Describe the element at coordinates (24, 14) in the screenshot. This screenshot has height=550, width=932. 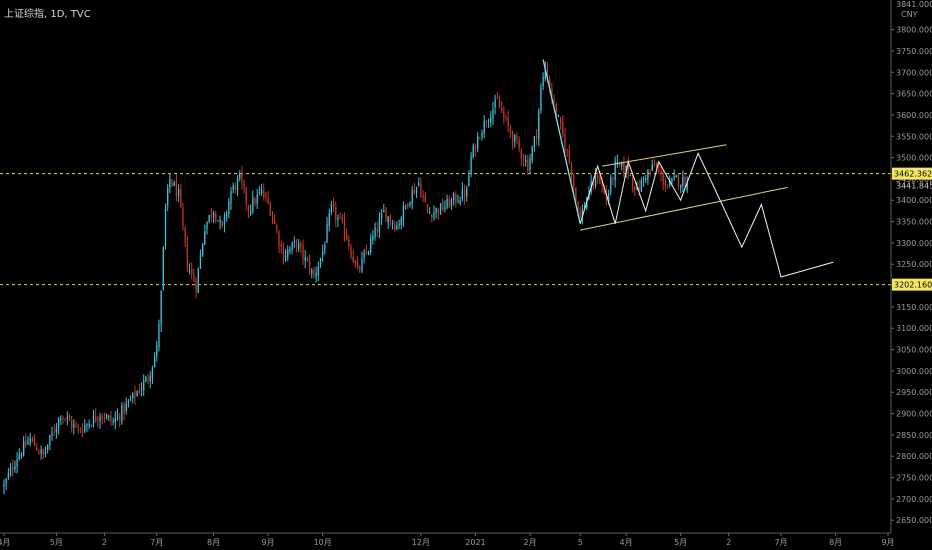
I see `symbol-name: 上证综指` at that location.